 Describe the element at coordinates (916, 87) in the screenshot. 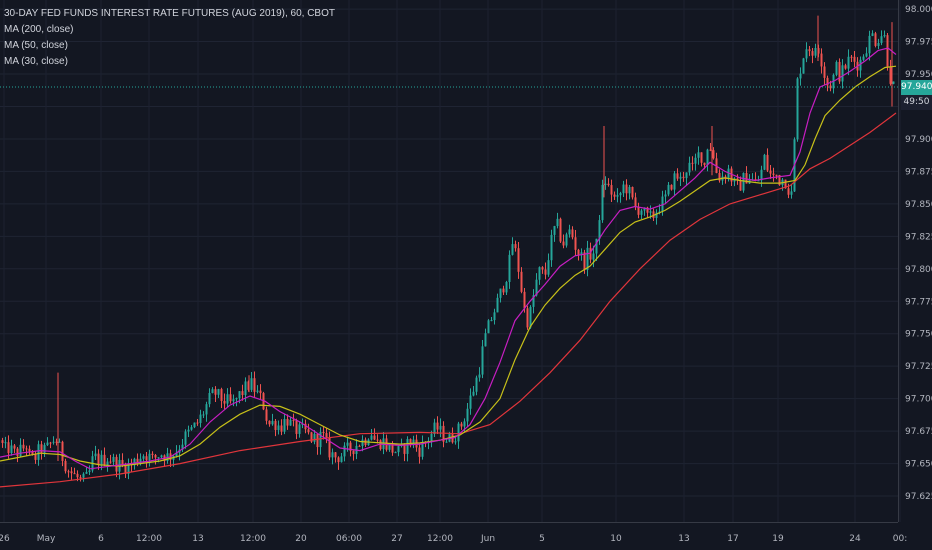

I see `last-price-tag: 97.940` at that location.